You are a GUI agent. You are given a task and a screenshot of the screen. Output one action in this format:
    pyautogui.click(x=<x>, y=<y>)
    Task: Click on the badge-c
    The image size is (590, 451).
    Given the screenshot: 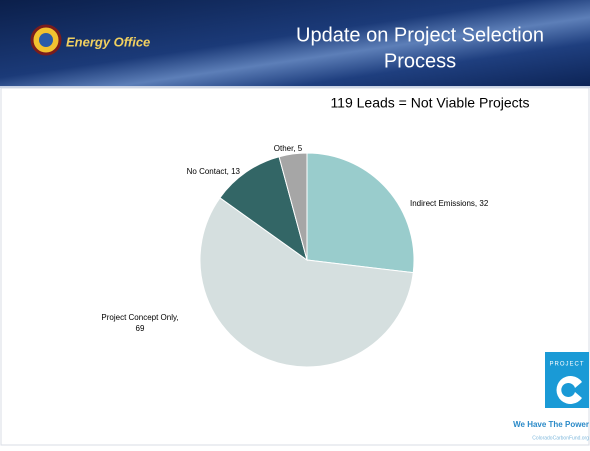 What is the action you would take?
    pyautogui.click(x=569, y=390)
    